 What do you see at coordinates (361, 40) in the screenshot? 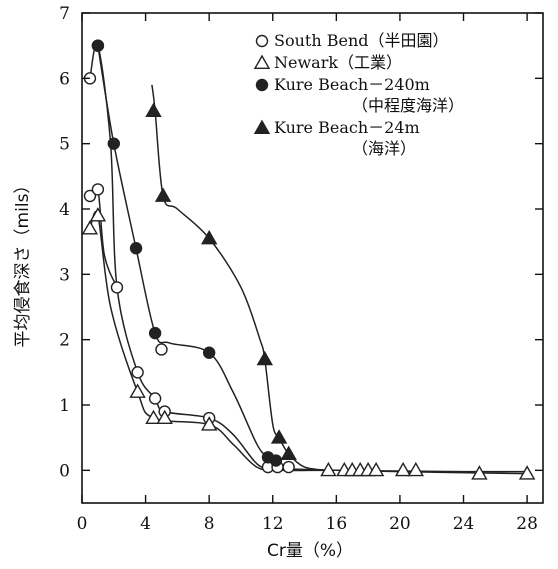
I see `legend-label-1: South Bend（半田園）` at bounding box center [361, 40].